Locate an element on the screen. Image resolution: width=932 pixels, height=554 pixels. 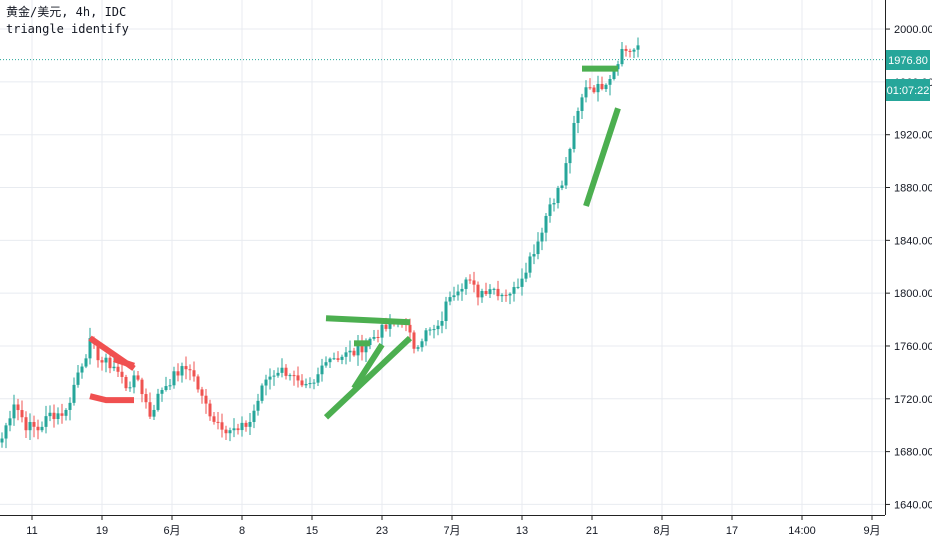
time-tick-label: 21 is located at coordinates (592, 531).